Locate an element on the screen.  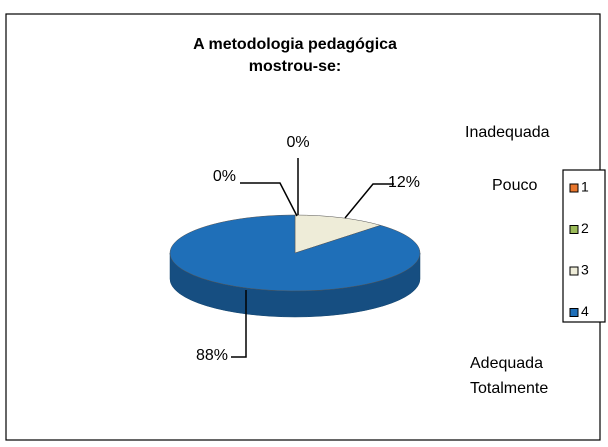
annotation: Inadequada is located at coordinates (507, 132).